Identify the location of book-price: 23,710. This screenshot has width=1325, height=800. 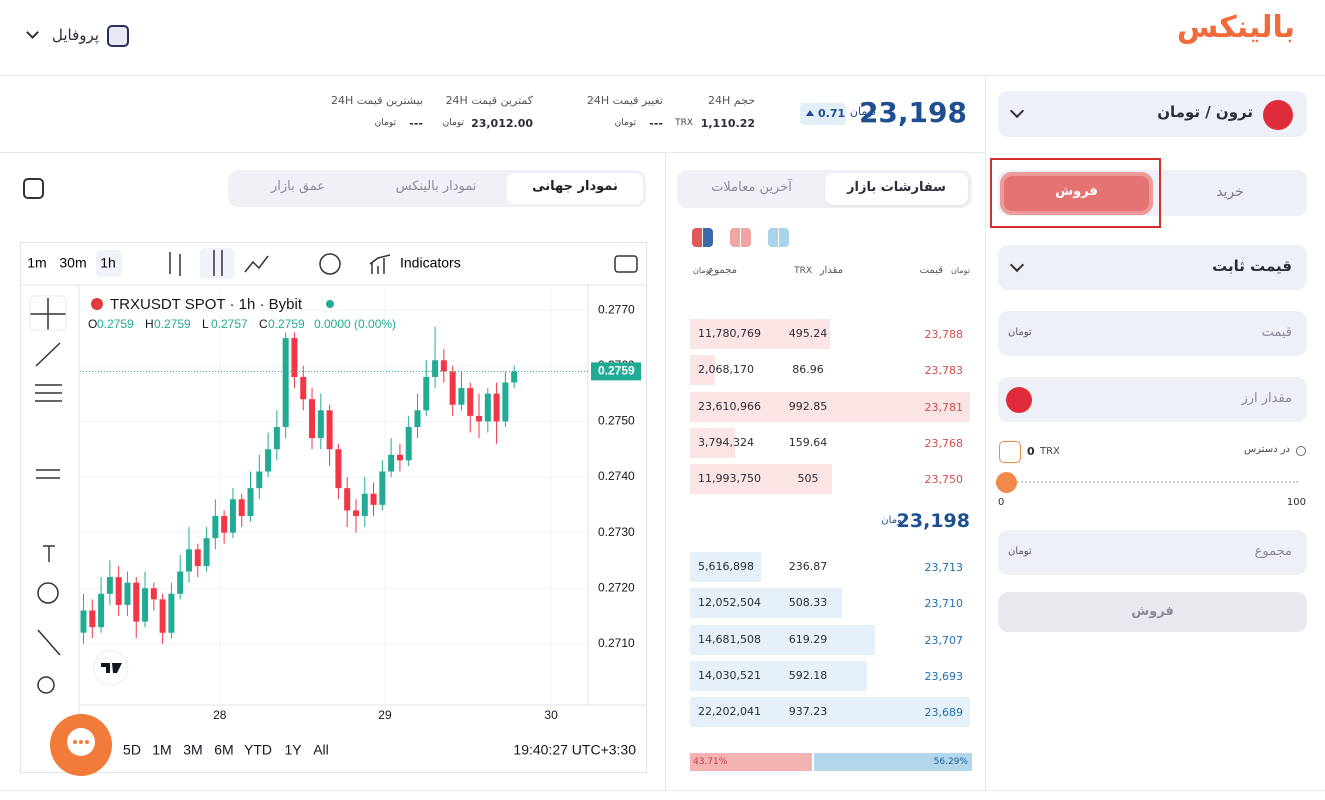
(944, 604).